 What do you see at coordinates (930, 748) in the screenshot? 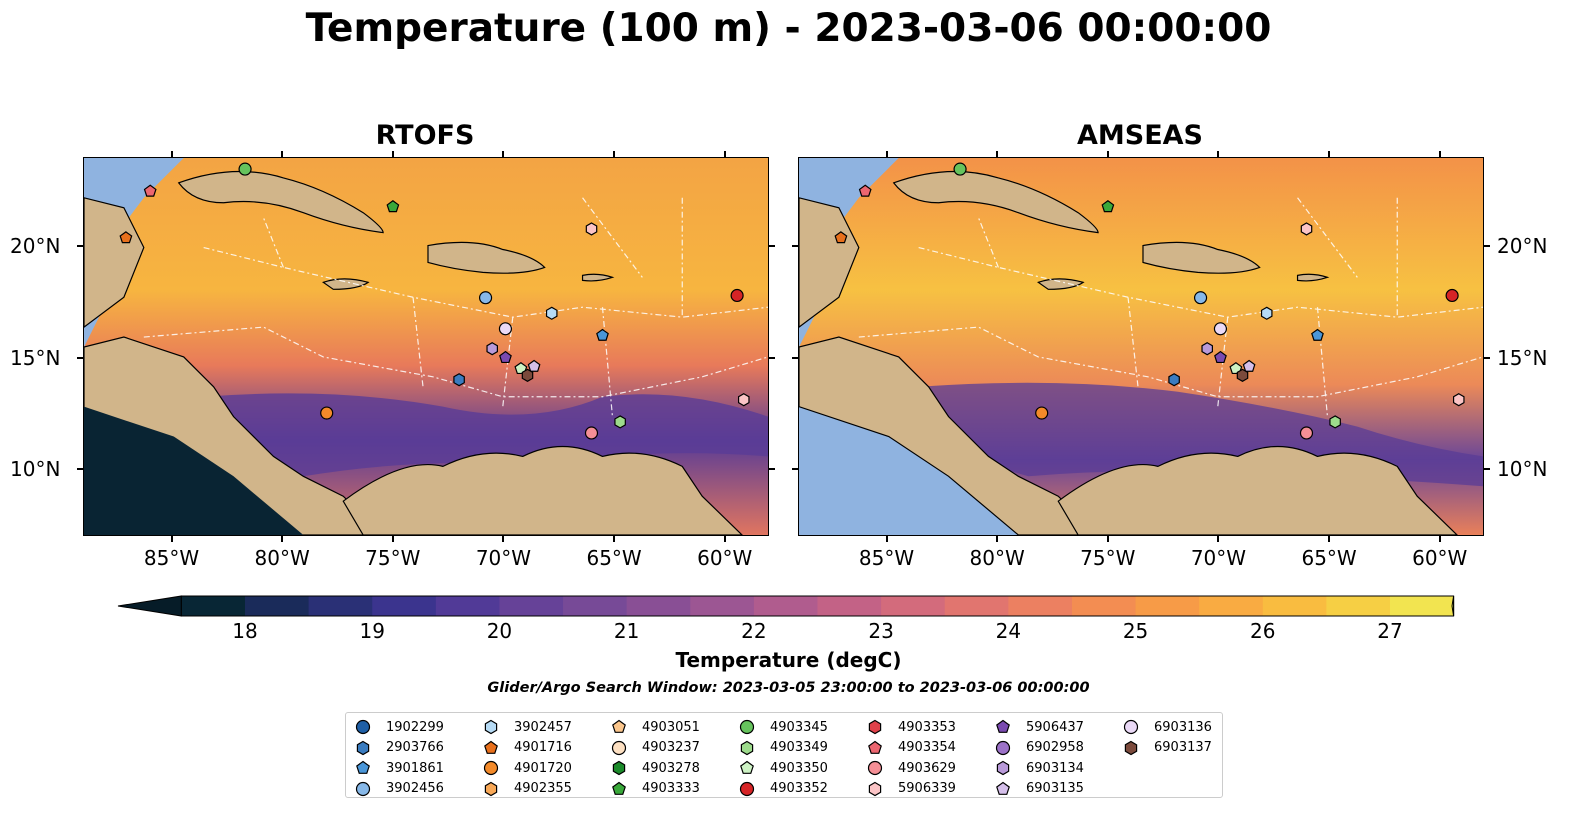
I see `legend-item-4903354: 4903354` at bounding box center [930, 748].